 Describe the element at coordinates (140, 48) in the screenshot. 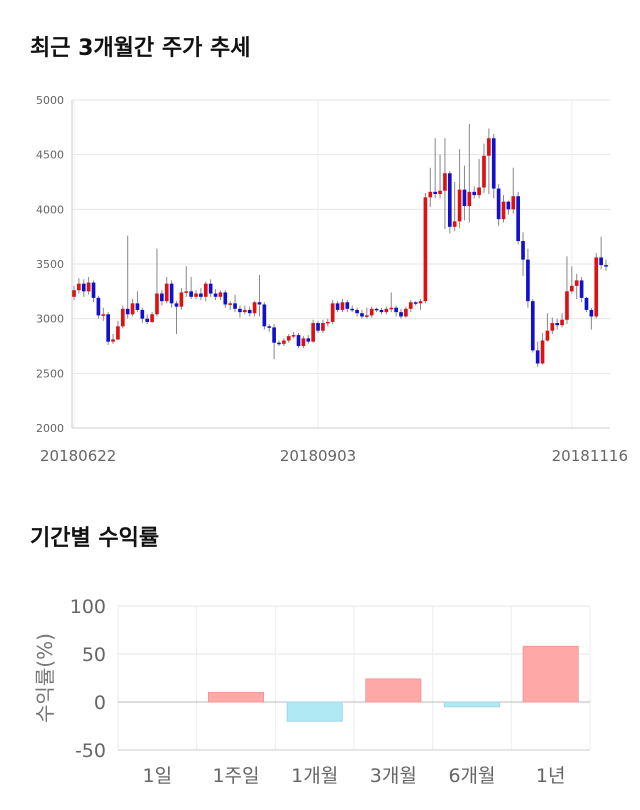

I see `price-trend-title: 최근 3개월간 주가 추세` at that location.